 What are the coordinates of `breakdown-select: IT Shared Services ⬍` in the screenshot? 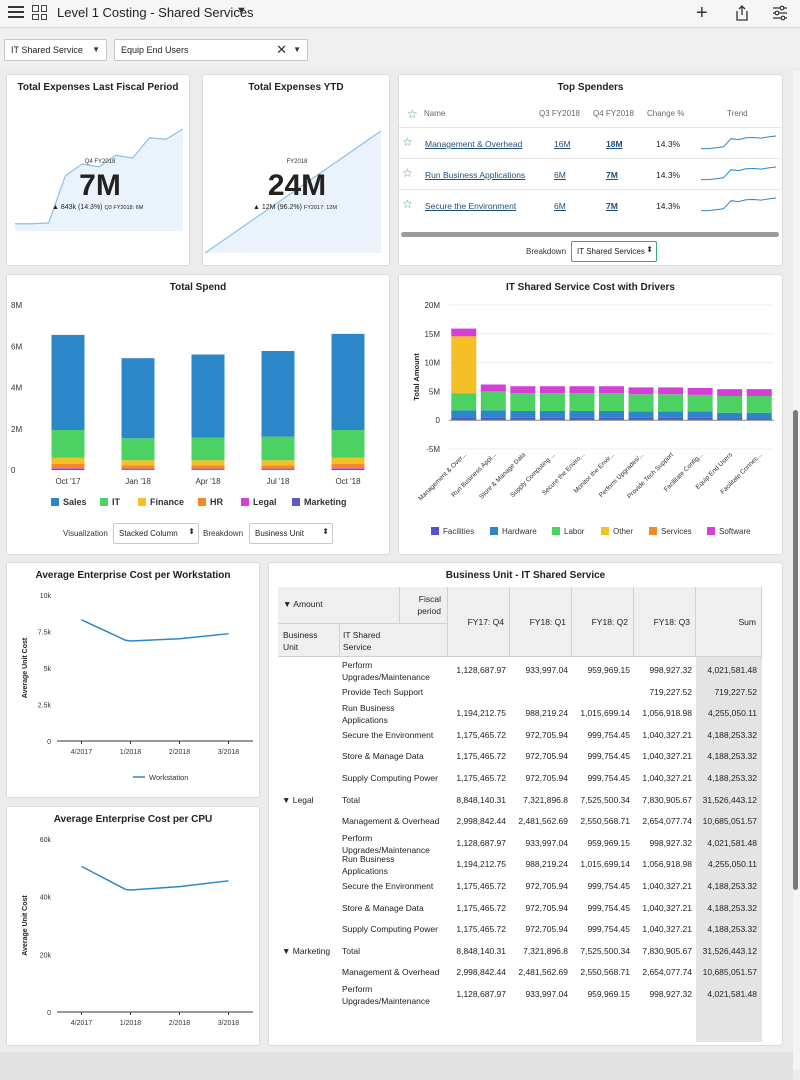 It's located at (614, 251).